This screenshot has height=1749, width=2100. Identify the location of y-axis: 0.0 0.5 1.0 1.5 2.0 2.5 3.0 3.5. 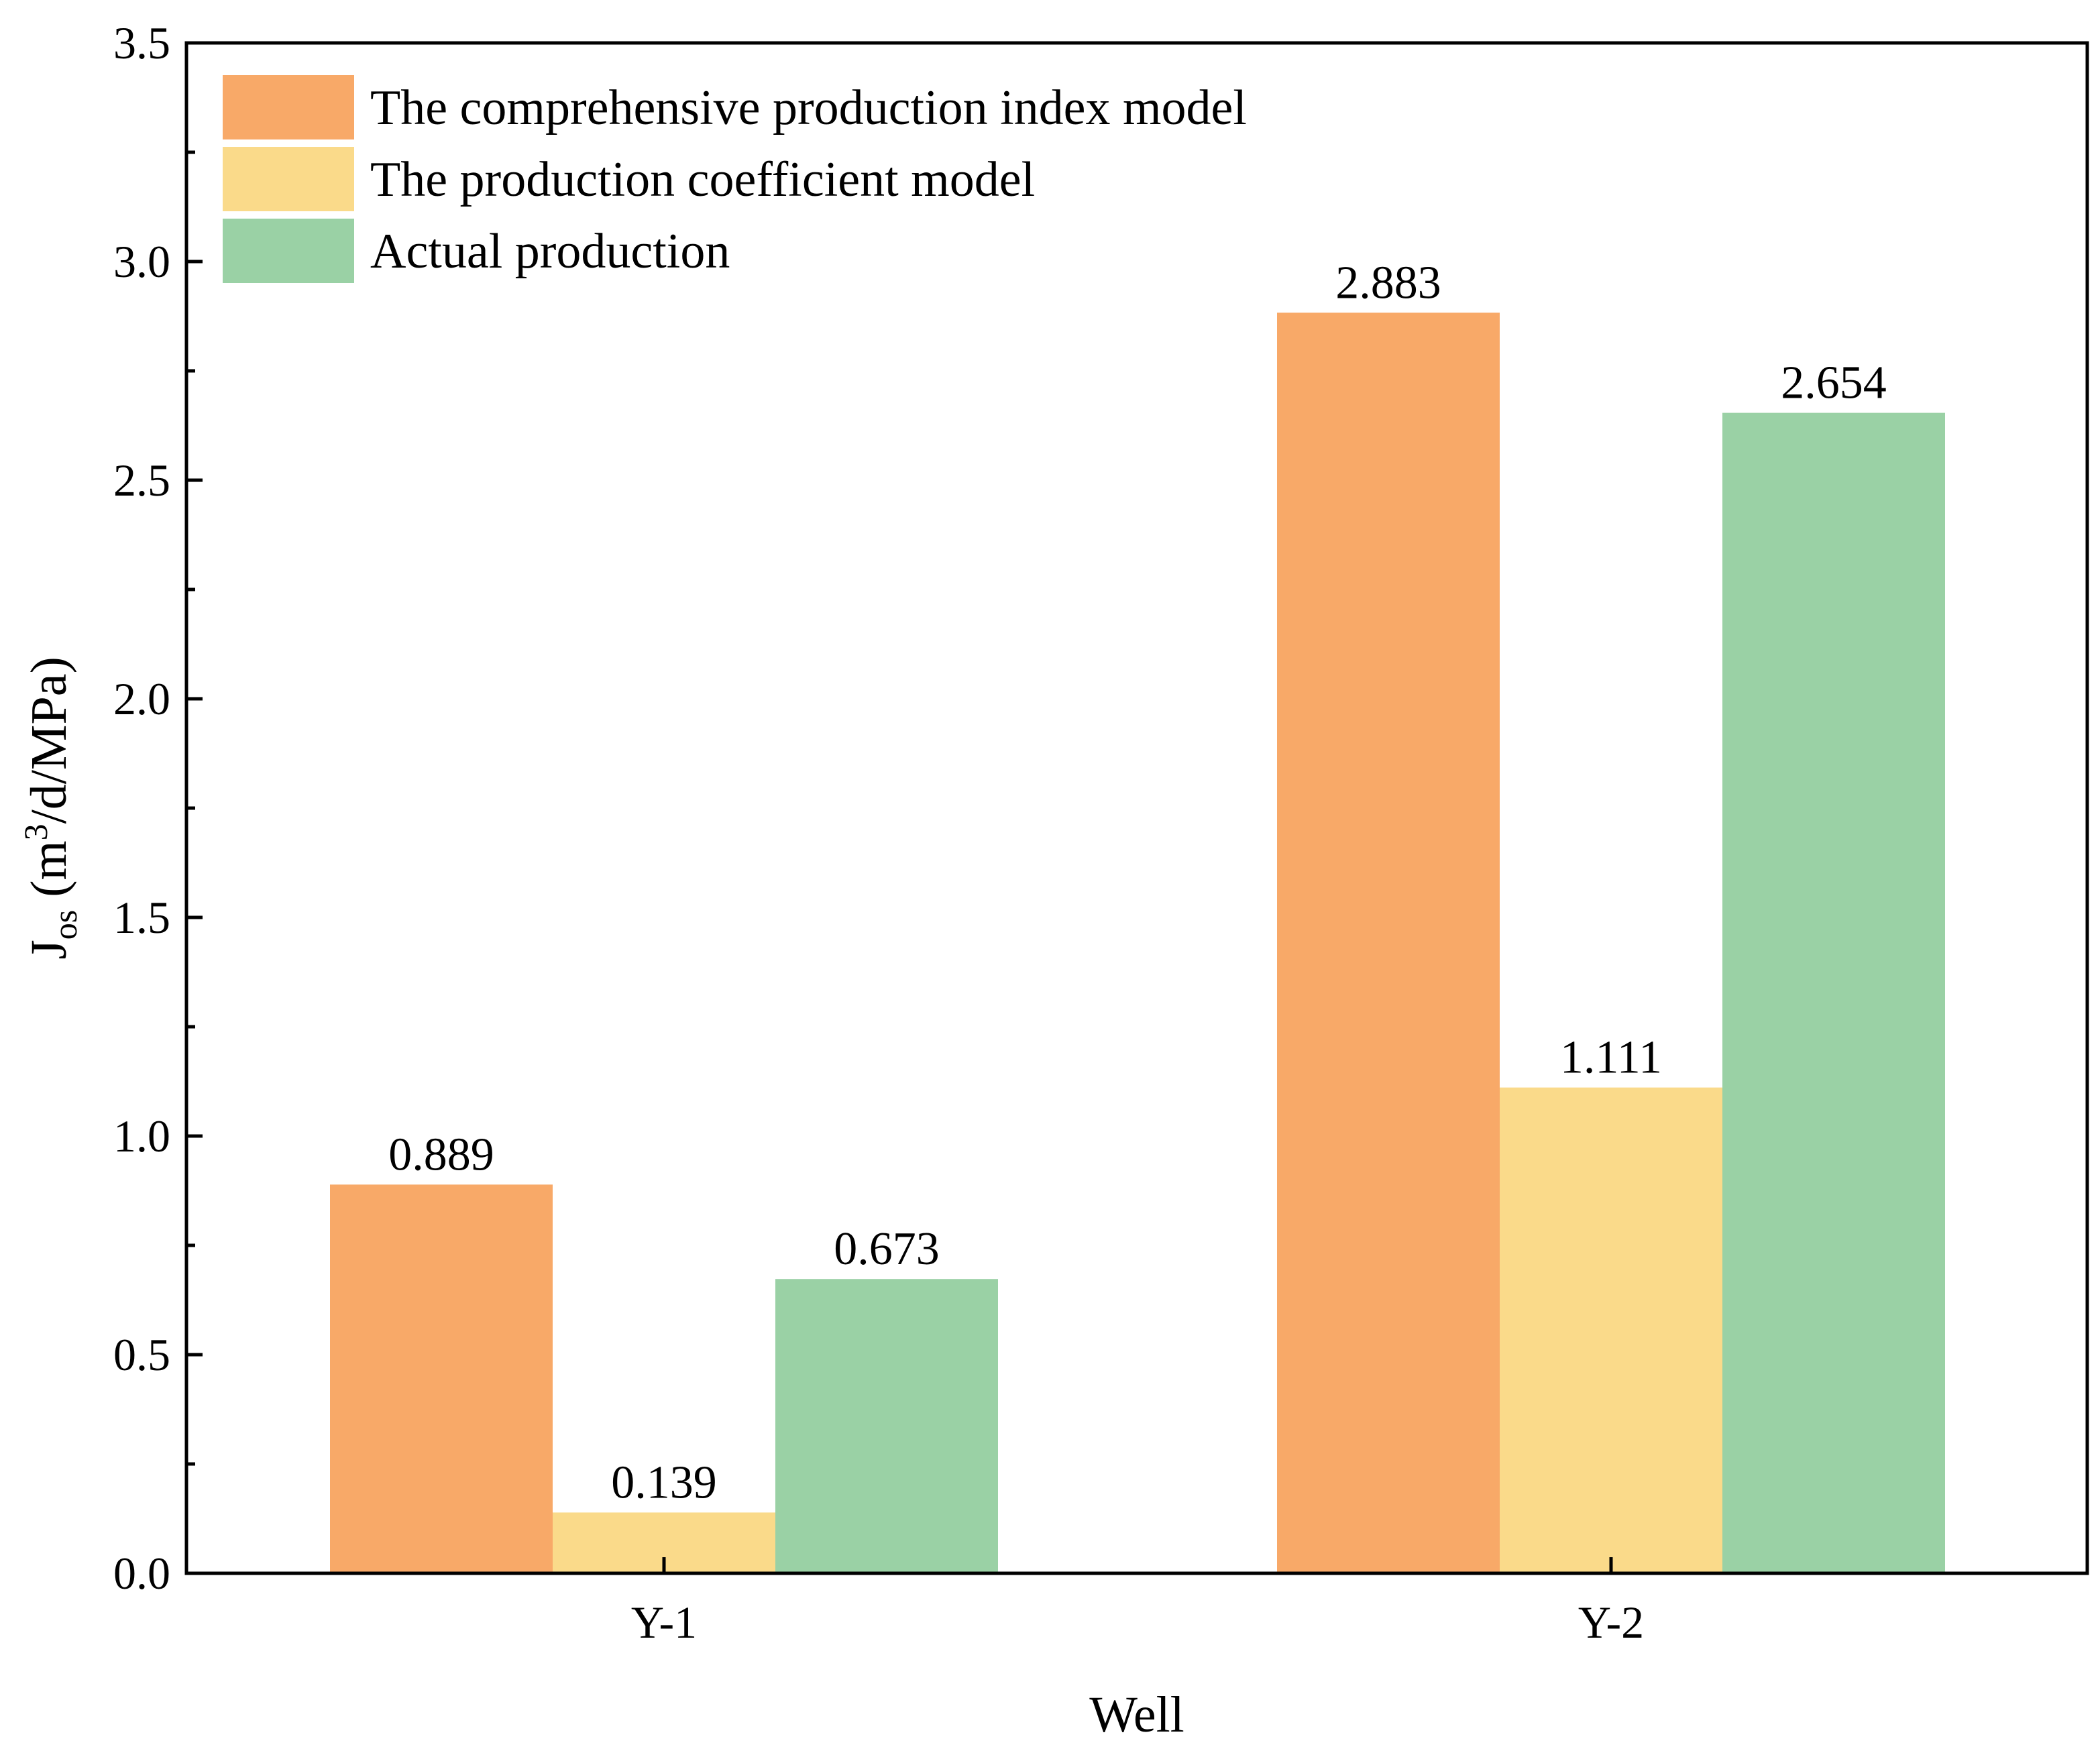
(158, 808).